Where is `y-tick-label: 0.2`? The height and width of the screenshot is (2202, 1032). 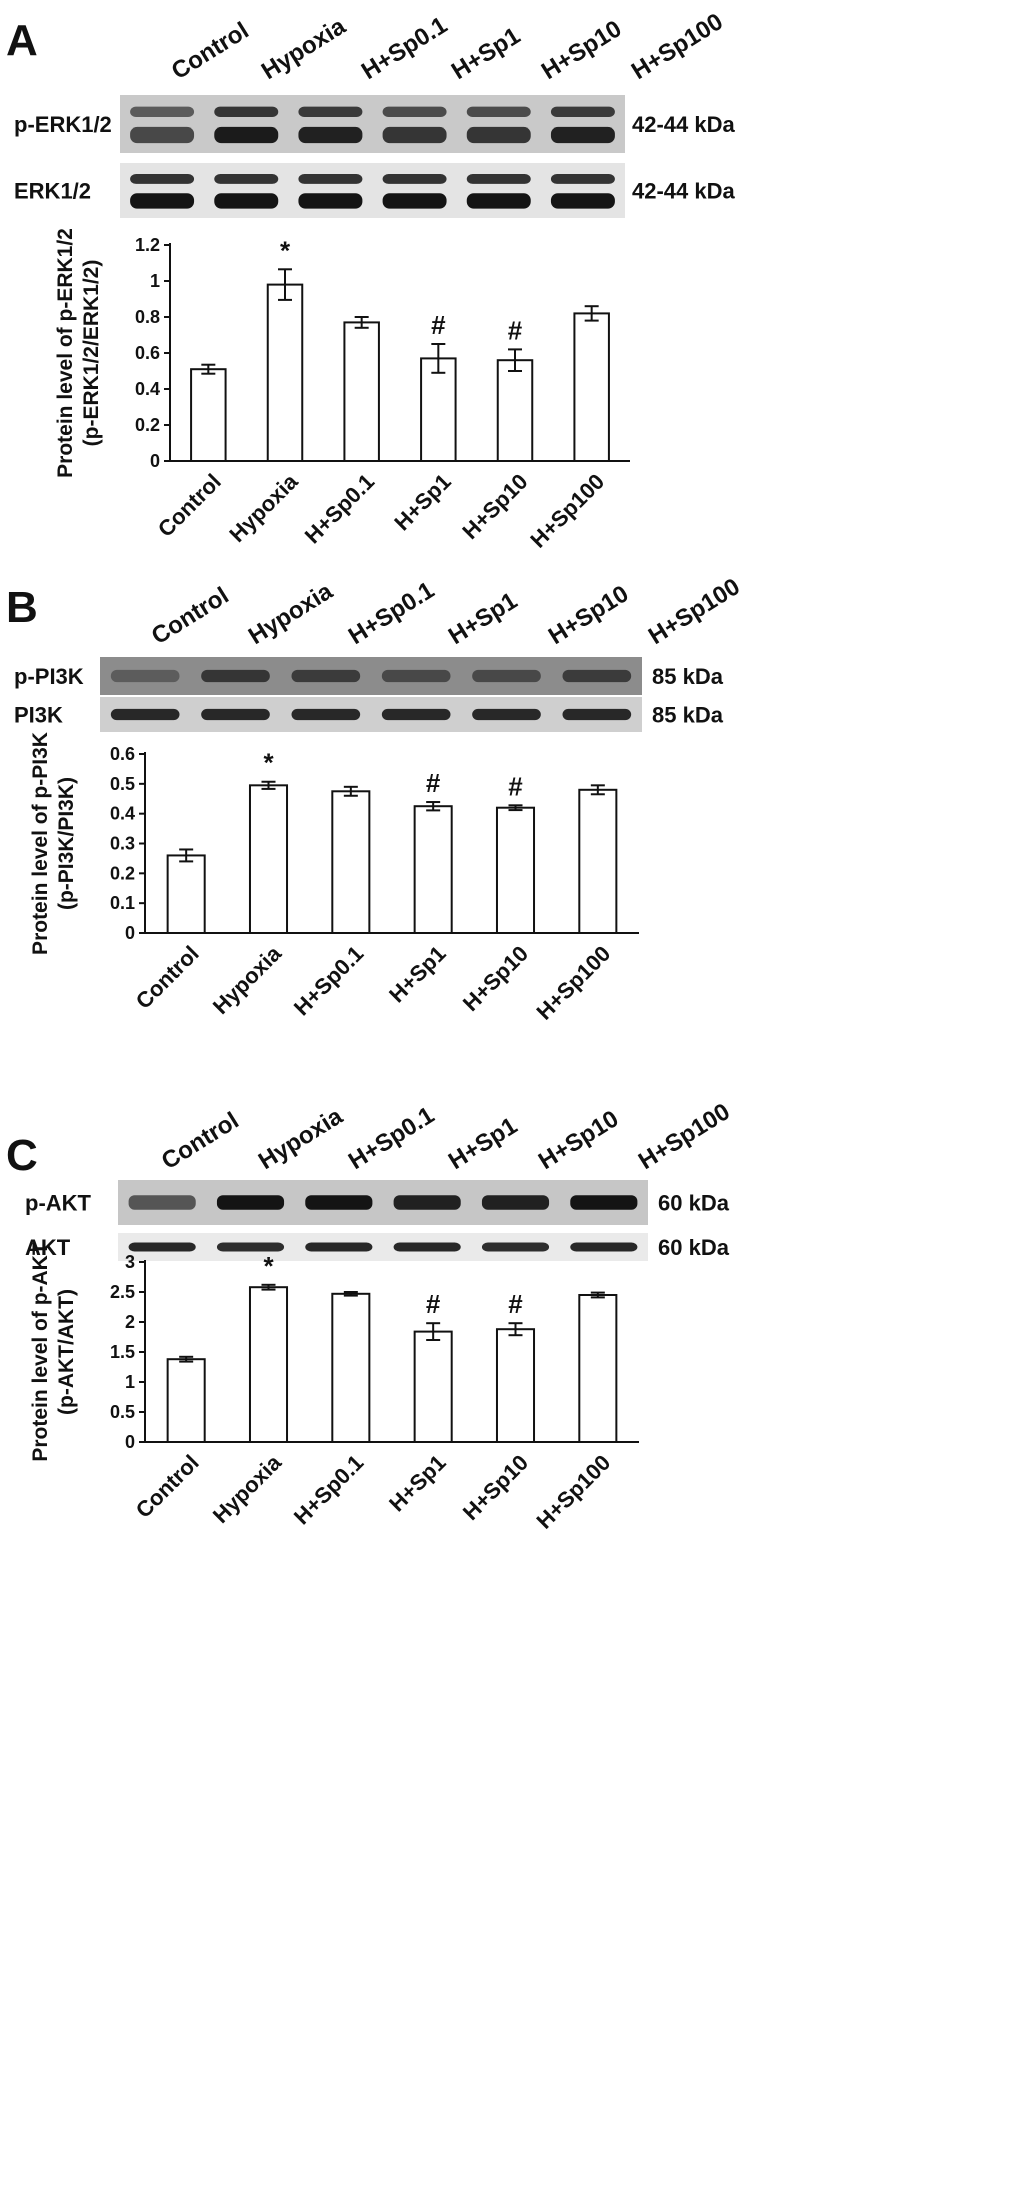 y-tick-label: 0.2 is located at coordinates (147, 425).